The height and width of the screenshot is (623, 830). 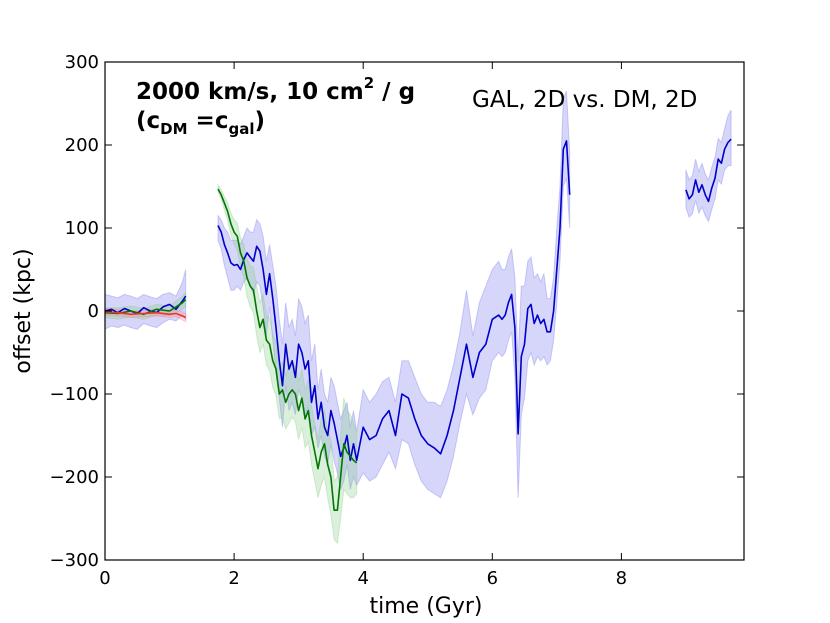 I want to click on x-tick-label: 4, so click(x=362, y=578).